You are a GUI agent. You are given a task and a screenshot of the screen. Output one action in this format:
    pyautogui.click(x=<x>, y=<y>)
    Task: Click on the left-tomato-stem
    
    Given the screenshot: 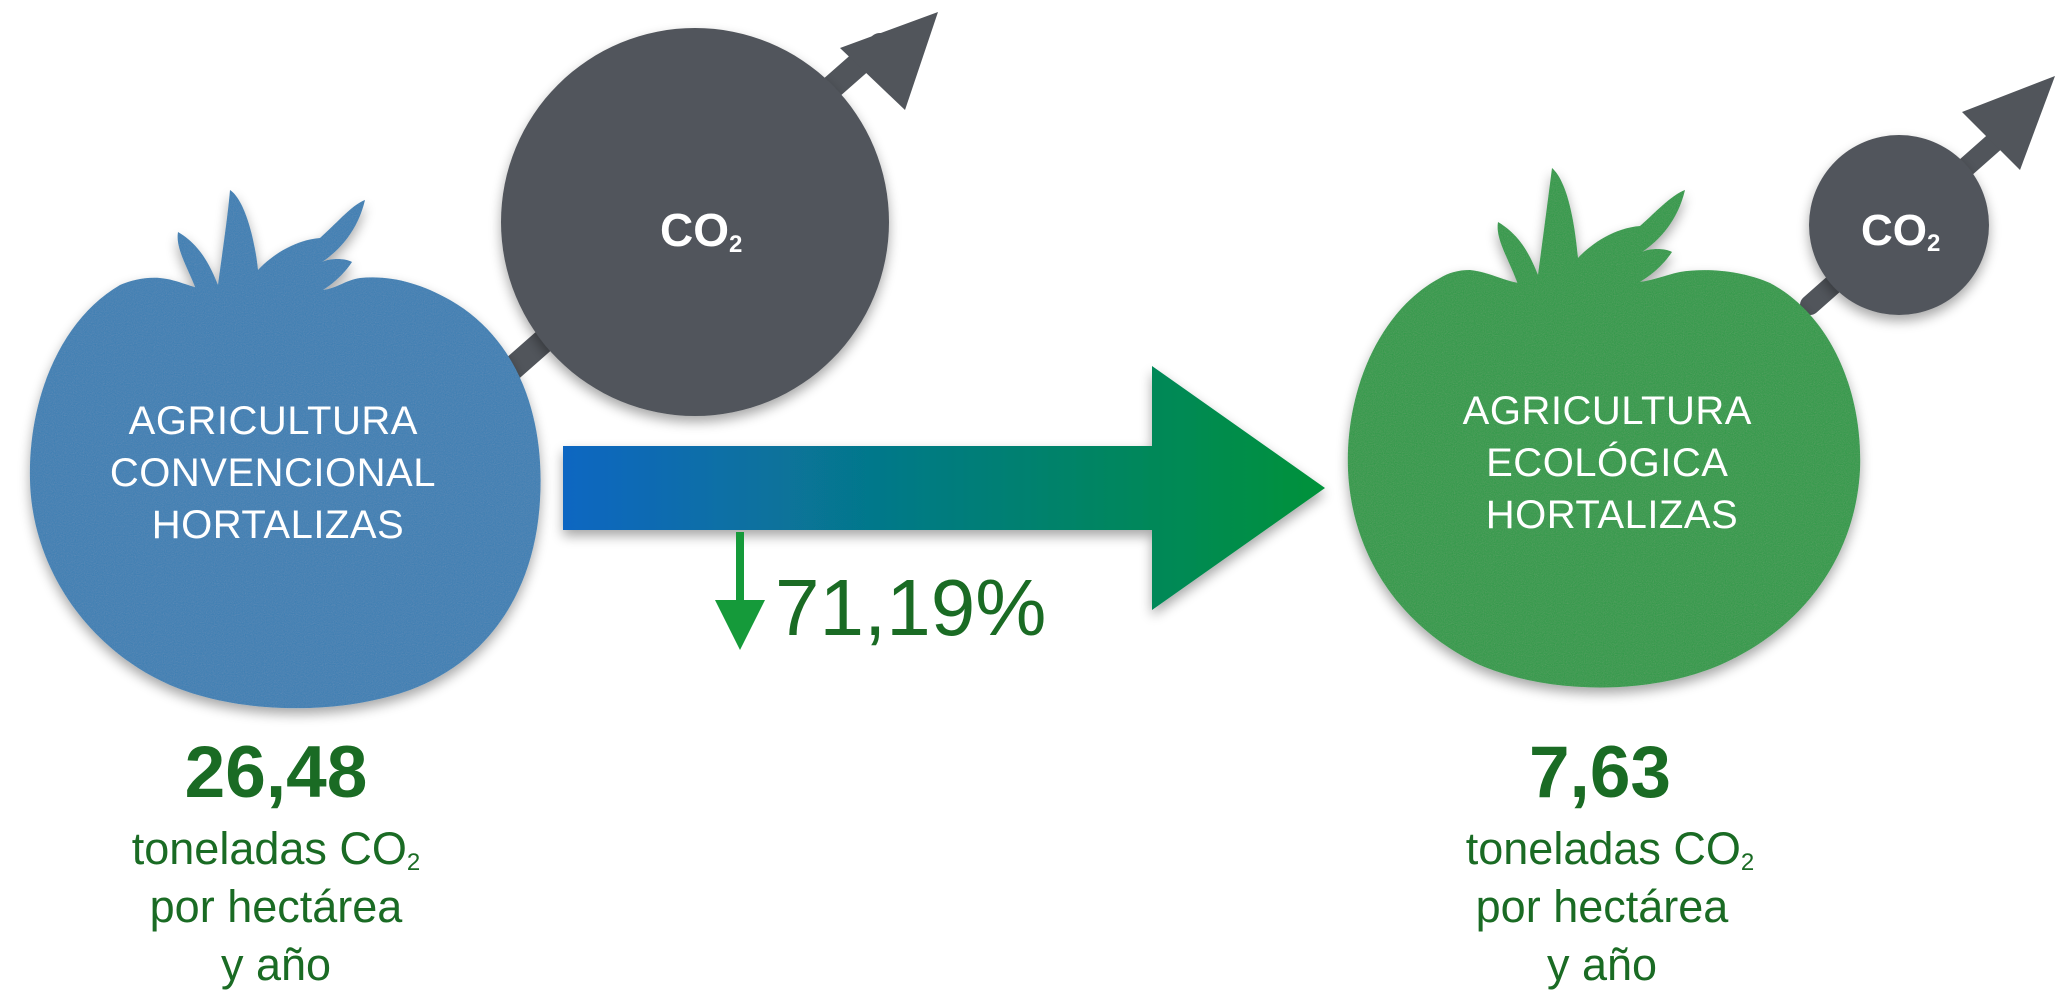 What is the action you would take?
    pyautogui.click(x=271, y=245)
    